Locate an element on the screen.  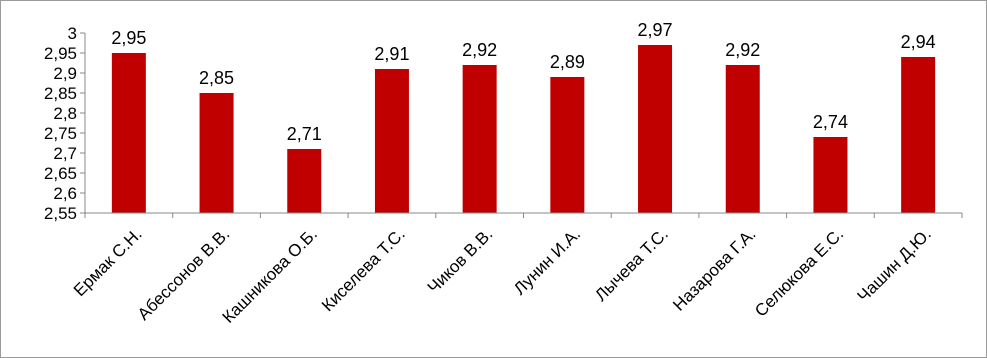
y-tick-label: 2,75 is located at coordinates (60, 133).